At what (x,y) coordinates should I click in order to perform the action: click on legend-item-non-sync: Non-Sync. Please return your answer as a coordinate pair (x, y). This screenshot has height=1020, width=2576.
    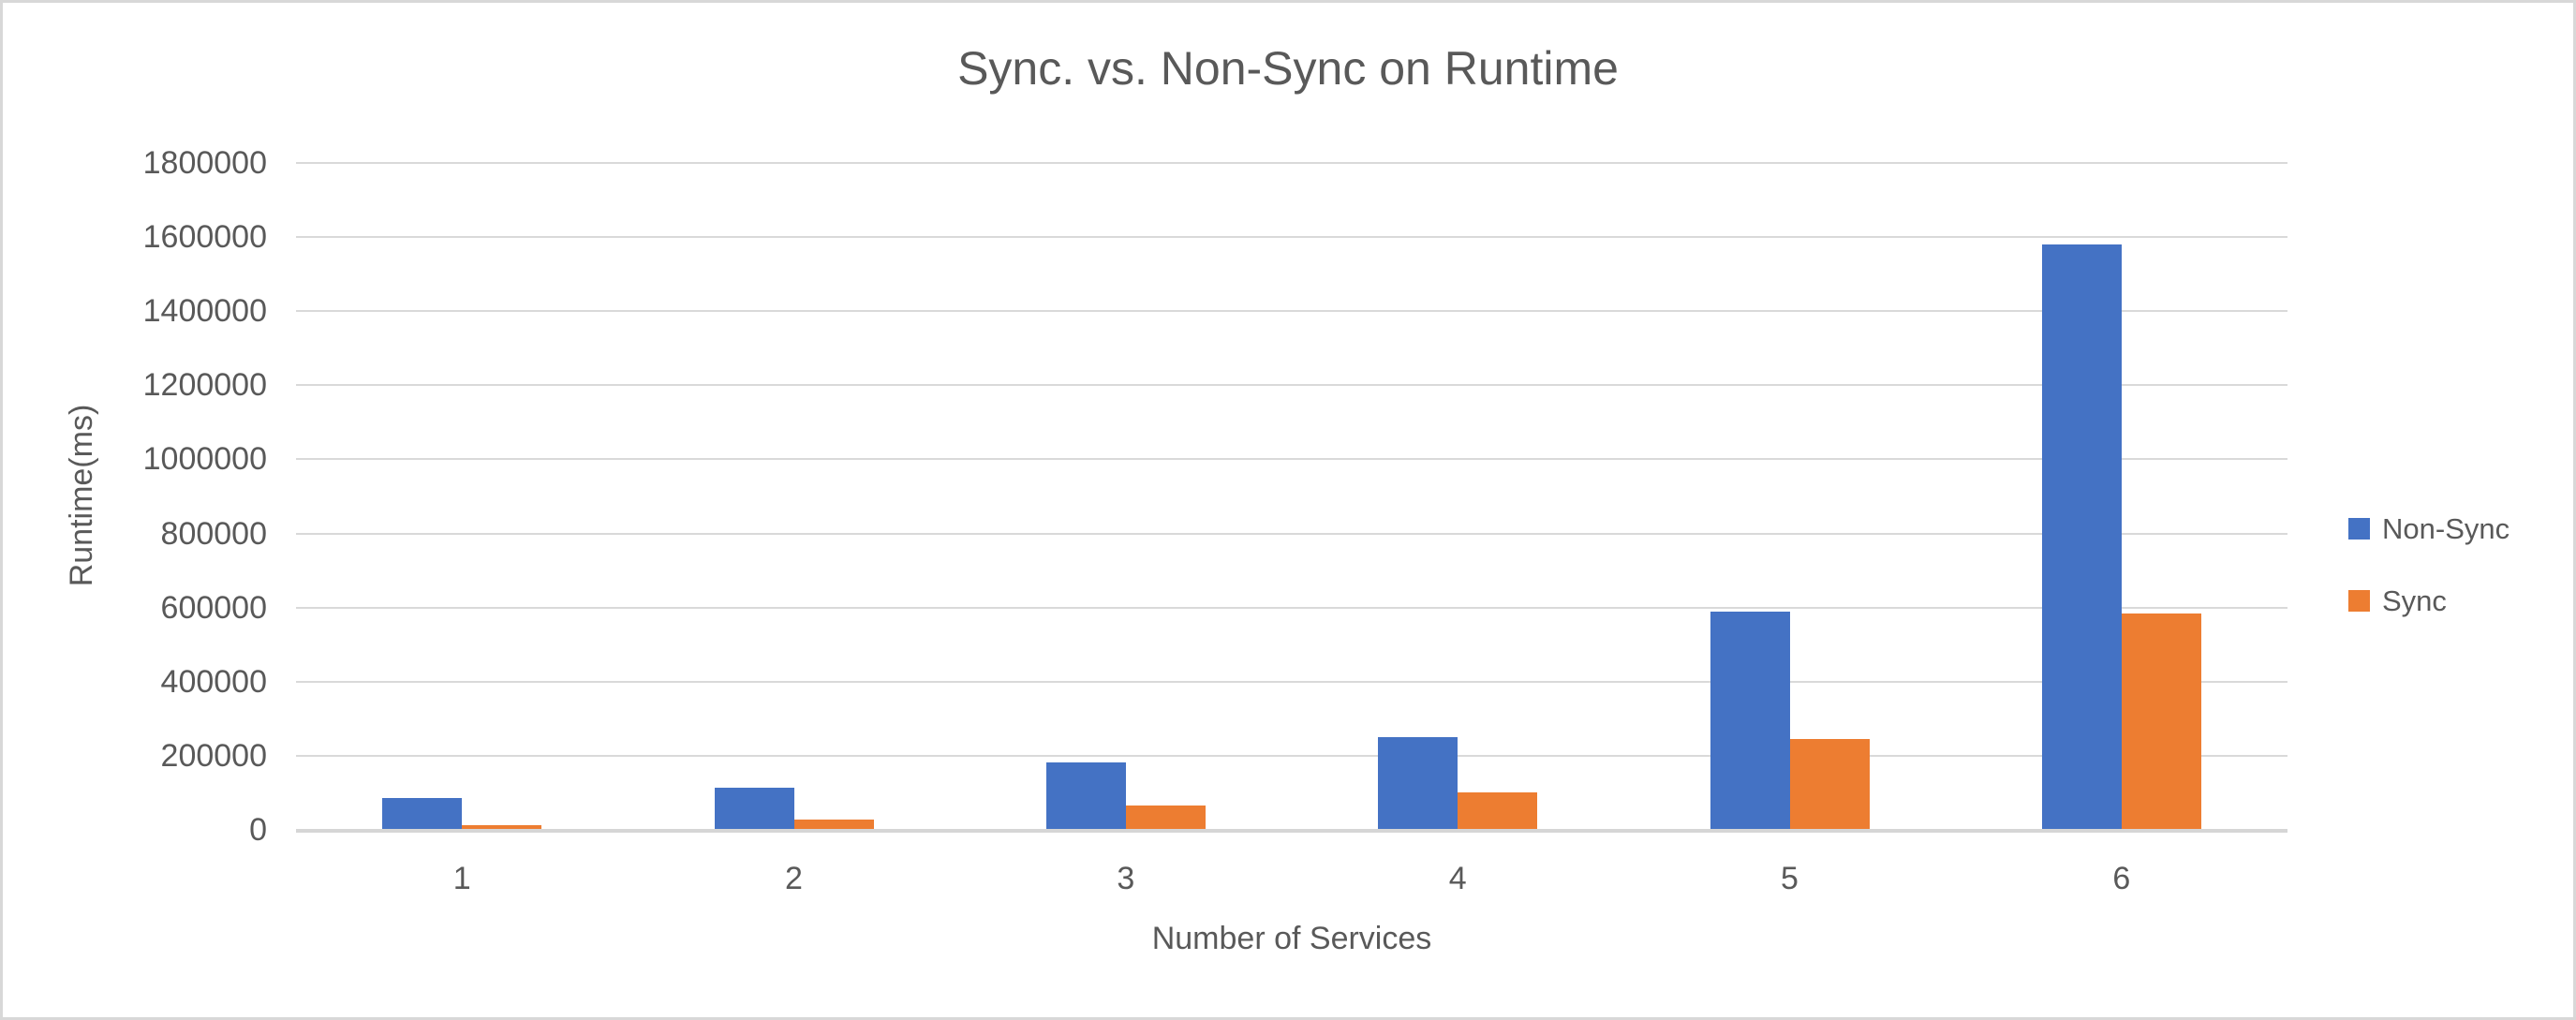
    Looking at the image, I should click on (2429, 528).